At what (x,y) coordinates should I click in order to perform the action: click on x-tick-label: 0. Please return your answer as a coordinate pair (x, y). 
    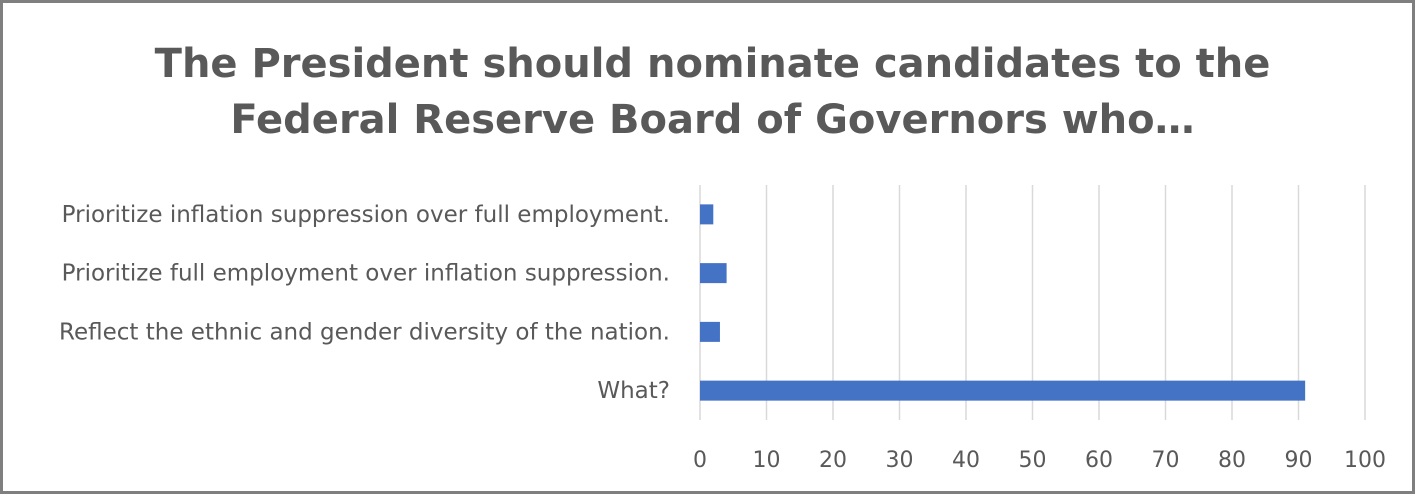
    Looking at the image, I should click on (700, 460).